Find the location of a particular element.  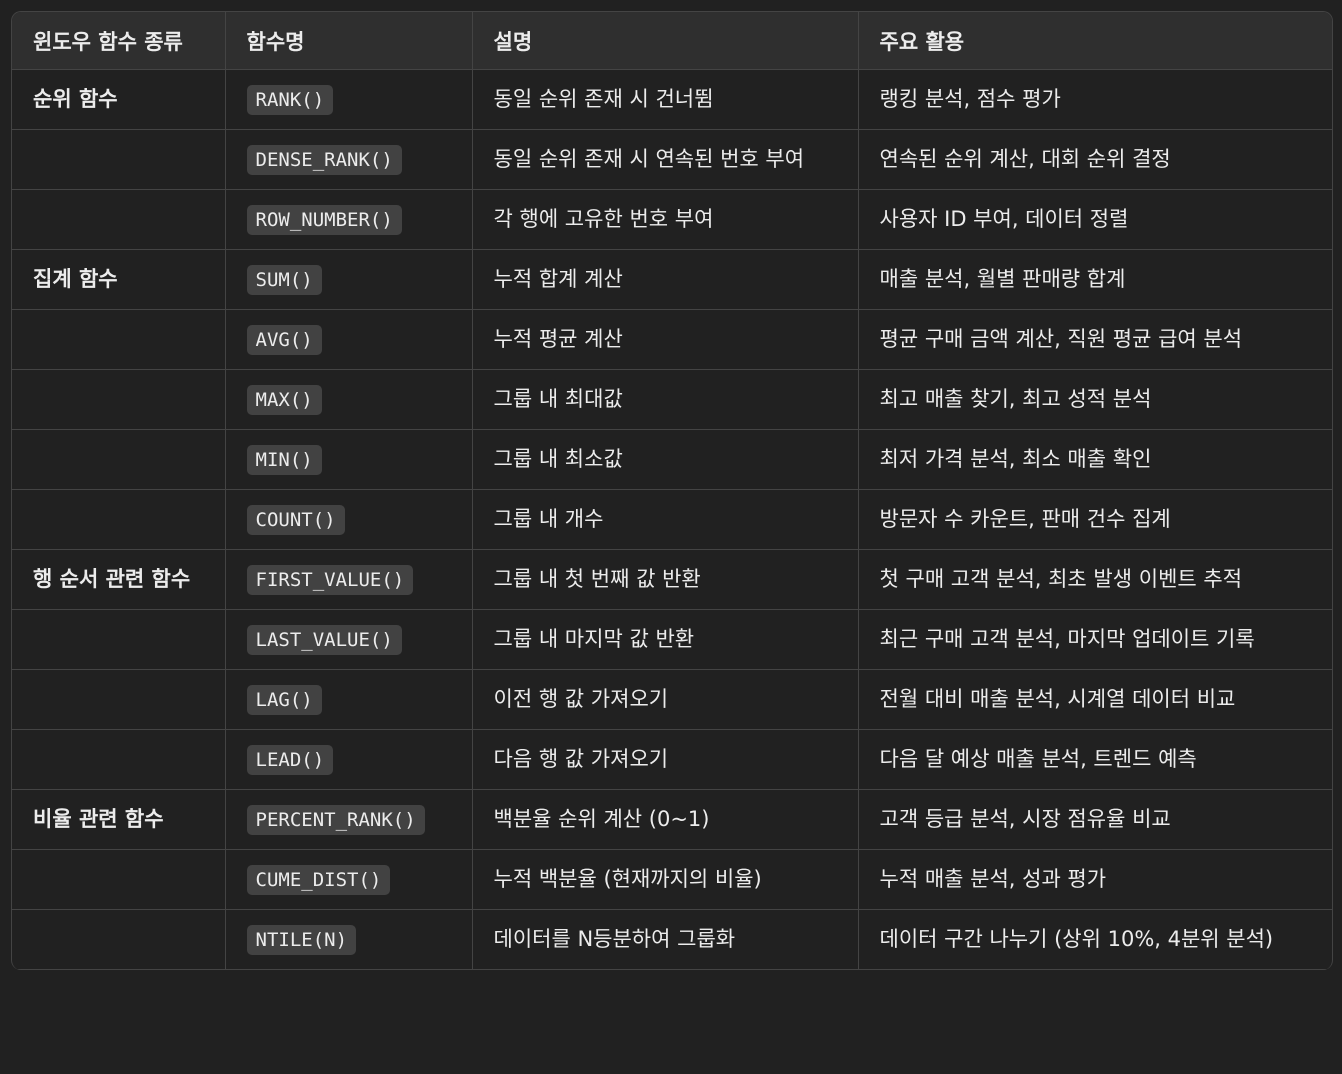

function-cell: RANK() is located at coordinates (349, 99).